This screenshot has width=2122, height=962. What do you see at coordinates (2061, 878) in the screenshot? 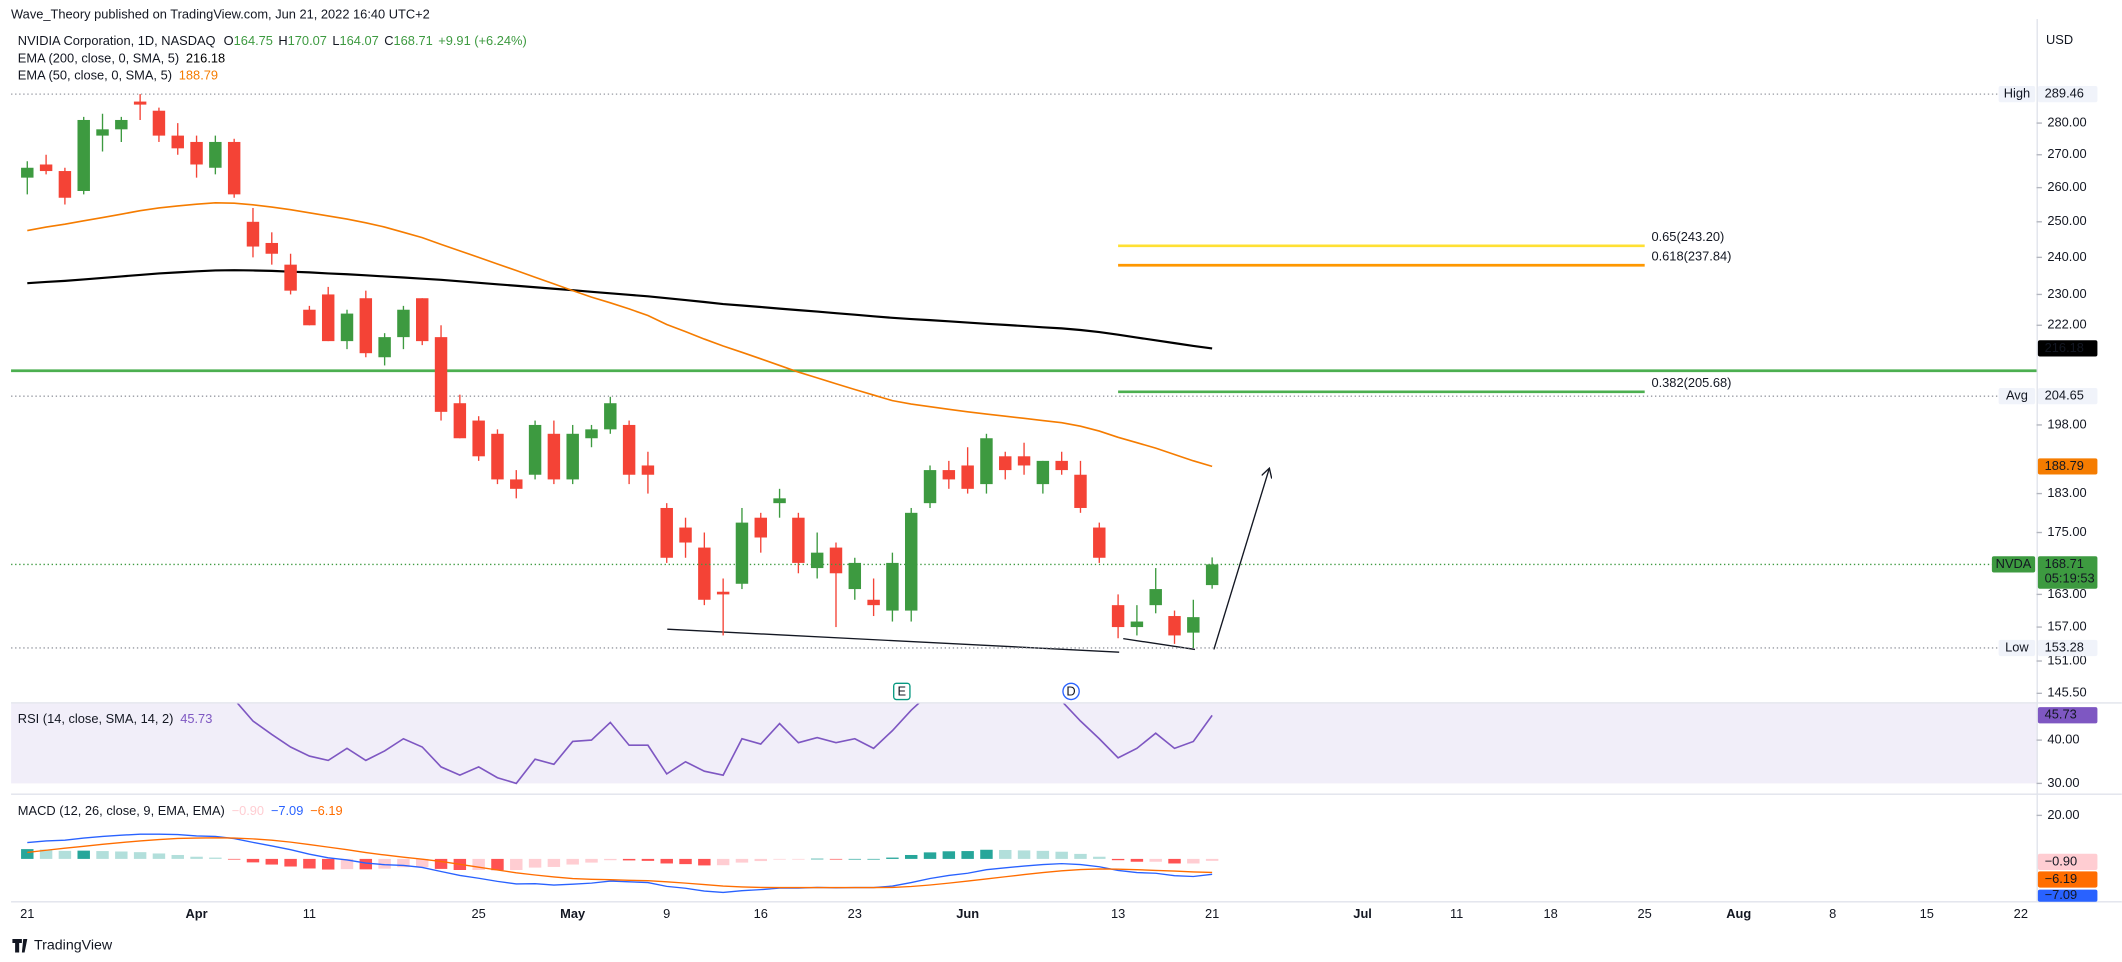
I see `signal-last-value: −6.19` at bounding box center [2061, 878].